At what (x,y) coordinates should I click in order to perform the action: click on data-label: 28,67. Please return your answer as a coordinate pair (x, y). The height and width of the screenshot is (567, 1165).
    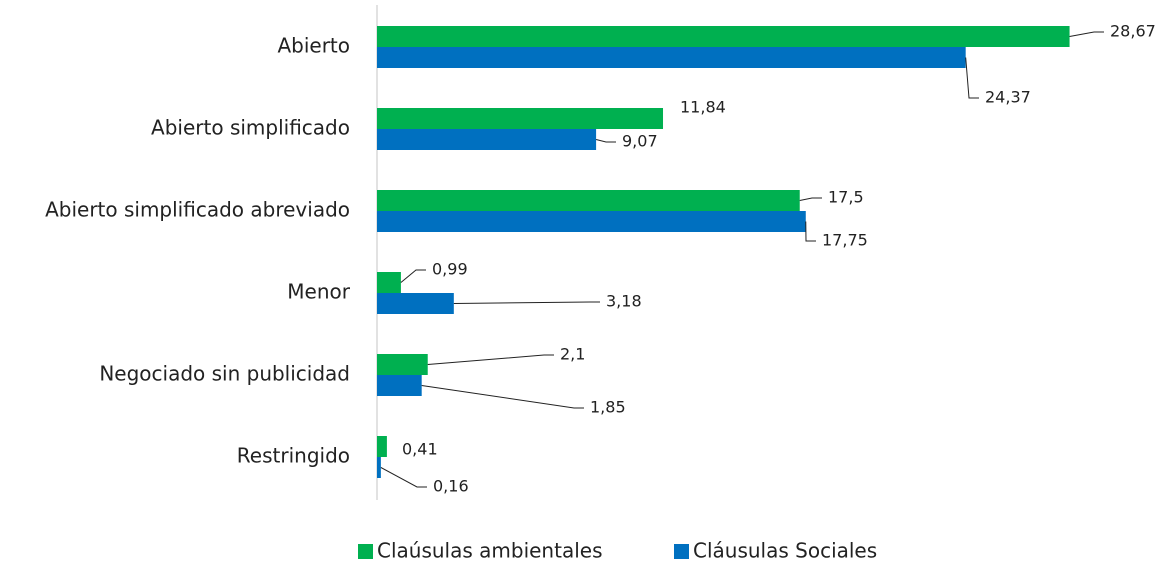
    Looking at the image, I should click on (1133, 31).